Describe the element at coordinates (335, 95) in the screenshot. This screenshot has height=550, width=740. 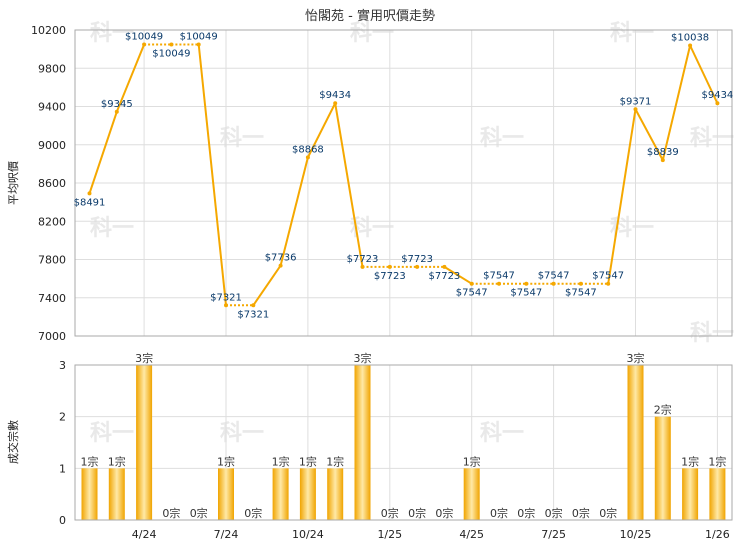
I see `price-data-label: $9434` at that location.